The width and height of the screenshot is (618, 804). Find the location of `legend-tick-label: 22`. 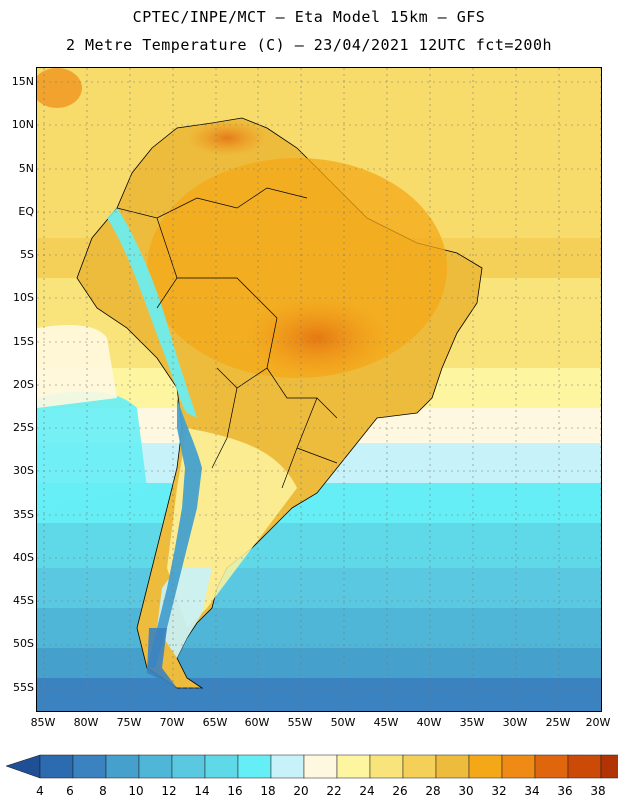

legend-tick-label: 22 is located at coordinates (334, 791).